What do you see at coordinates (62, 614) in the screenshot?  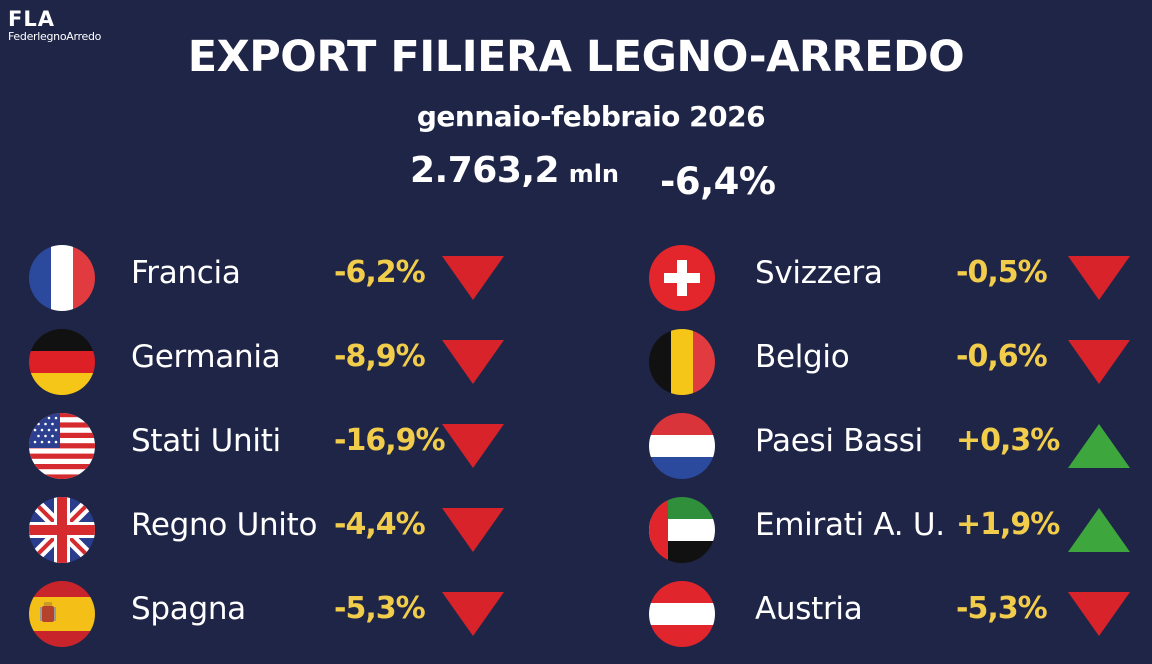 I see `spain-flag-icon` at bounding box center [62, 614].